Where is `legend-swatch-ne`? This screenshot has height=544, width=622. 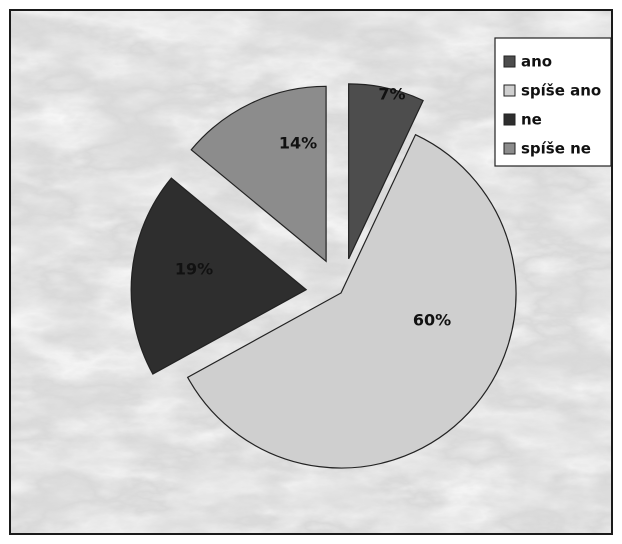
legend-swatch-ne is located at coordinates (509, 119).